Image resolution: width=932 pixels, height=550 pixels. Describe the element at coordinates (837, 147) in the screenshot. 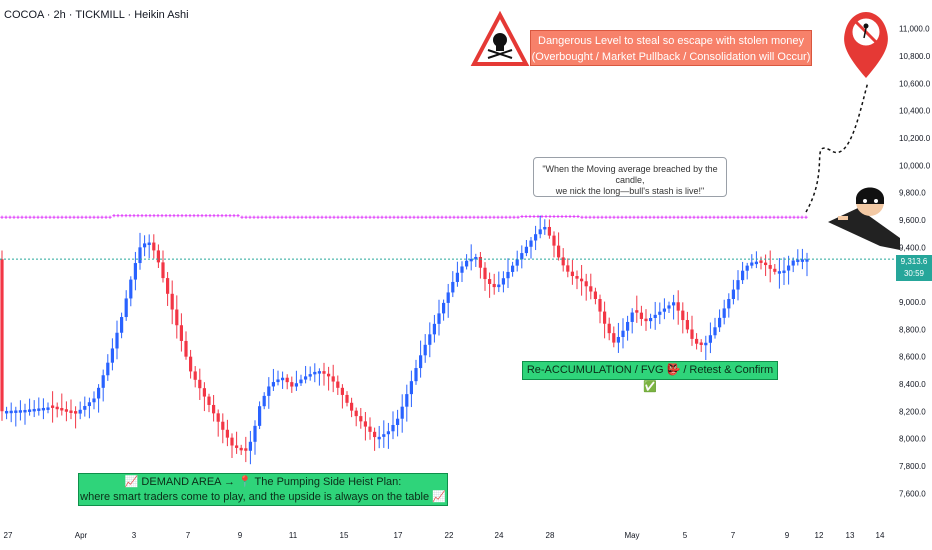

I see `projection-arrow` at that location.